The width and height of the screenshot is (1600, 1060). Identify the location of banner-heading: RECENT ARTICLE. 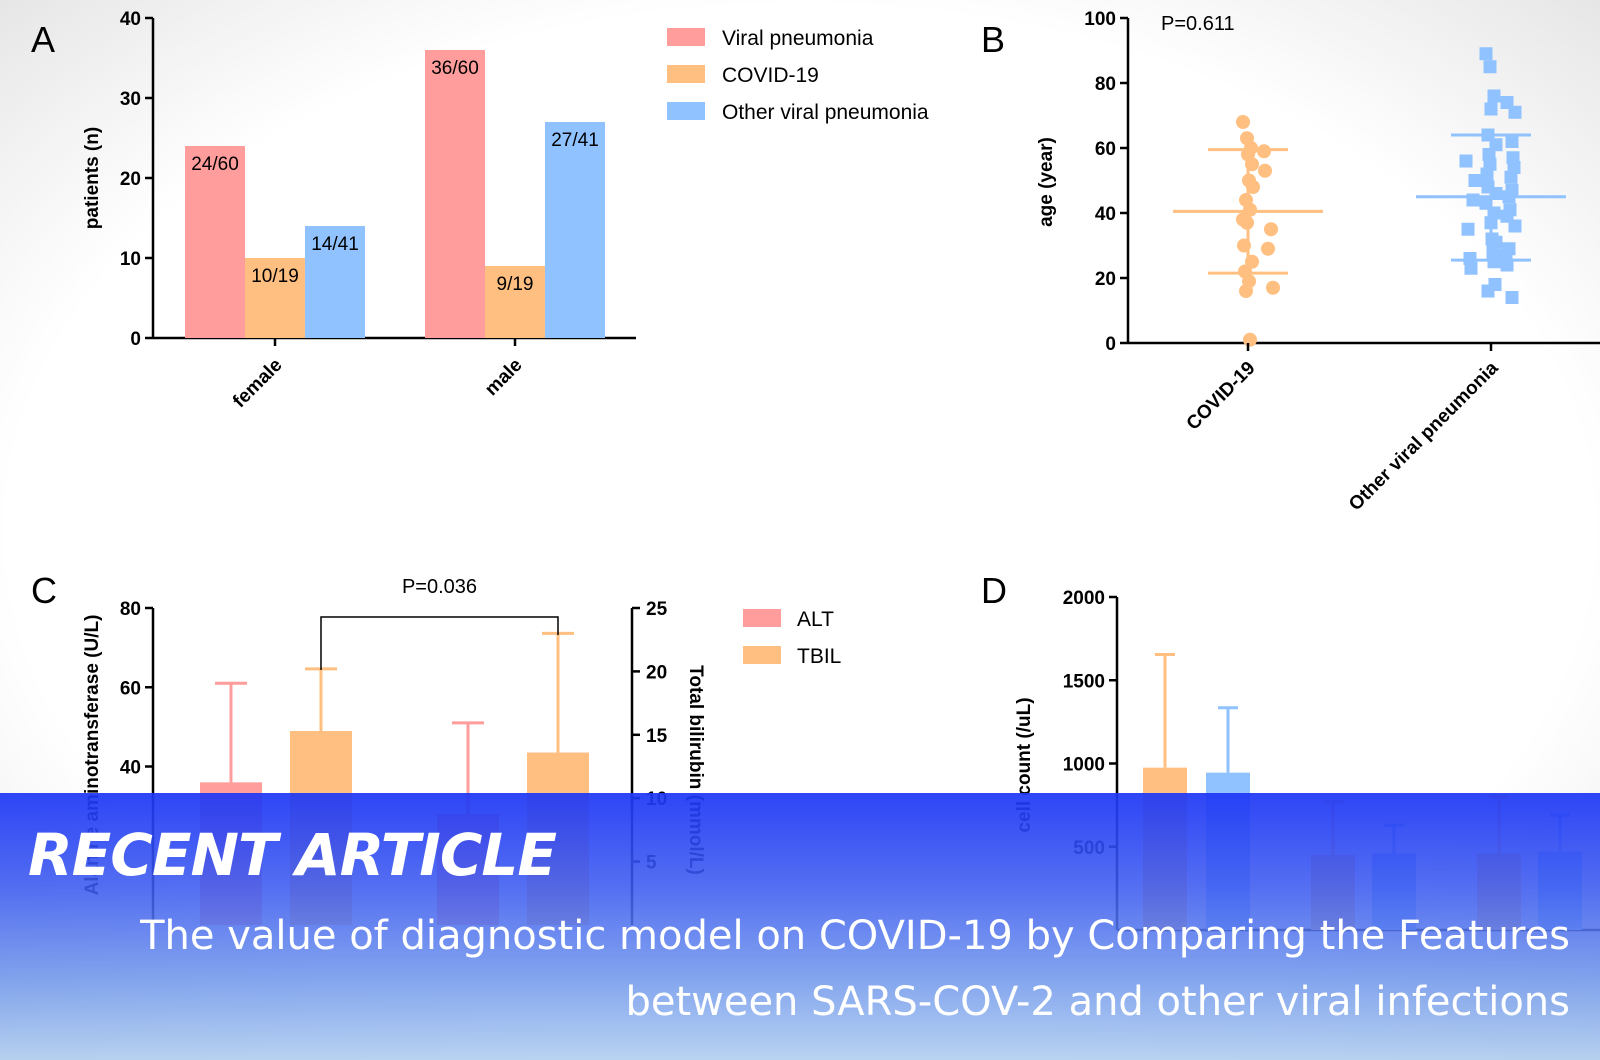
(292, 855).